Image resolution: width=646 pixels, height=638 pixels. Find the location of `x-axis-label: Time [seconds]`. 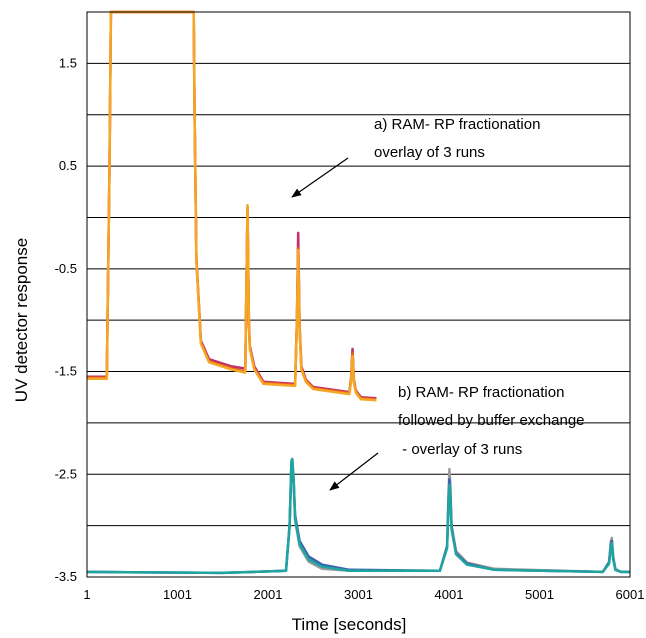

x-axis-label: Time [seconds] is located at coordinates (349, 624).